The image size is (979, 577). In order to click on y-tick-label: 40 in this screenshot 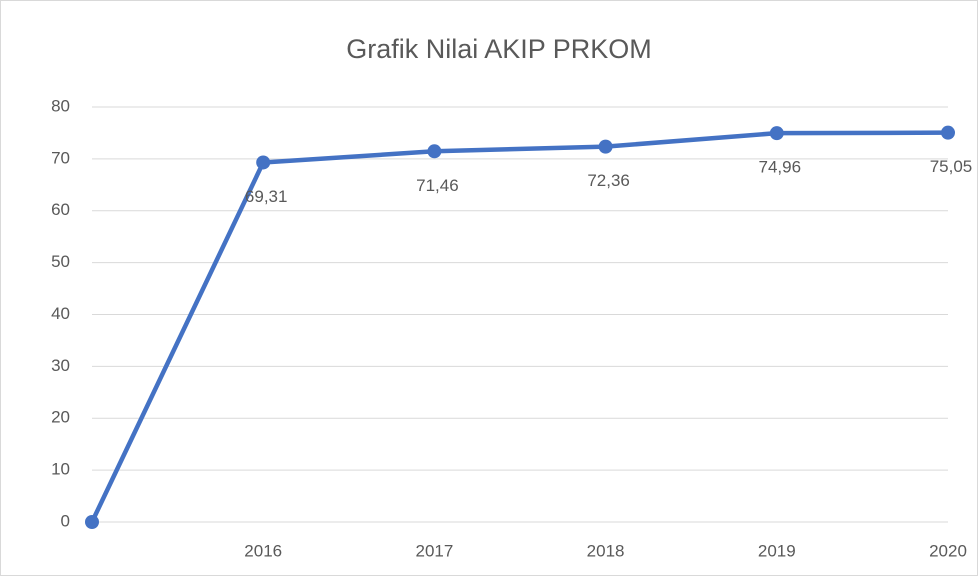, I will do `click(60, 313)`.